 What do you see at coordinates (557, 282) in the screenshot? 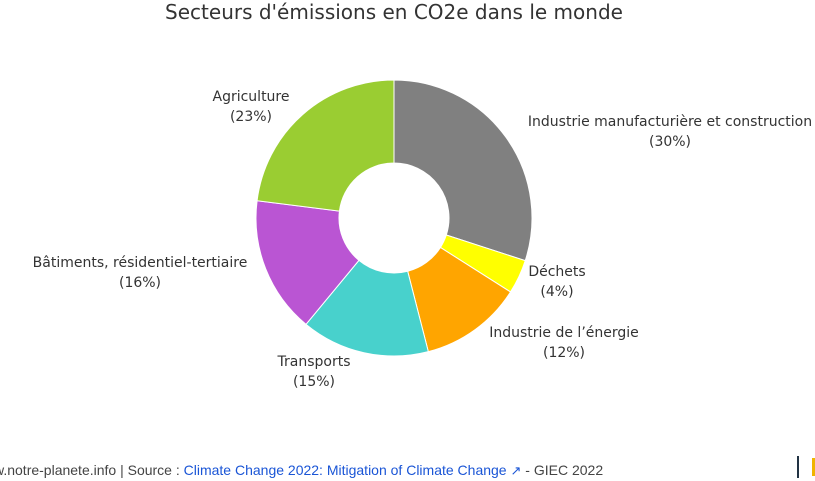
I see `slice-label: Déchets (4%)` at bounding box center [557, 282].